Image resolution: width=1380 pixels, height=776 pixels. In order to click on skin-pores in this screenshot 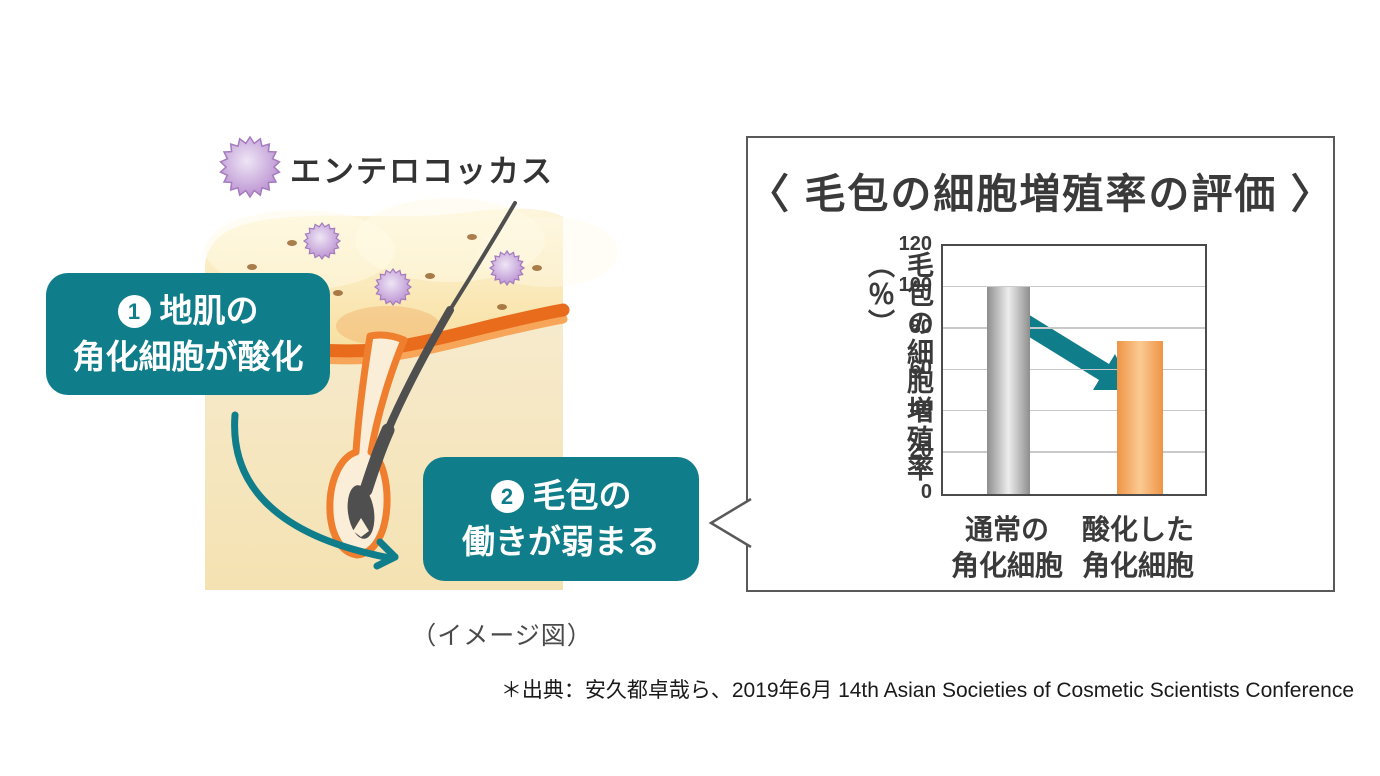, I will do `click(394, 272)`.